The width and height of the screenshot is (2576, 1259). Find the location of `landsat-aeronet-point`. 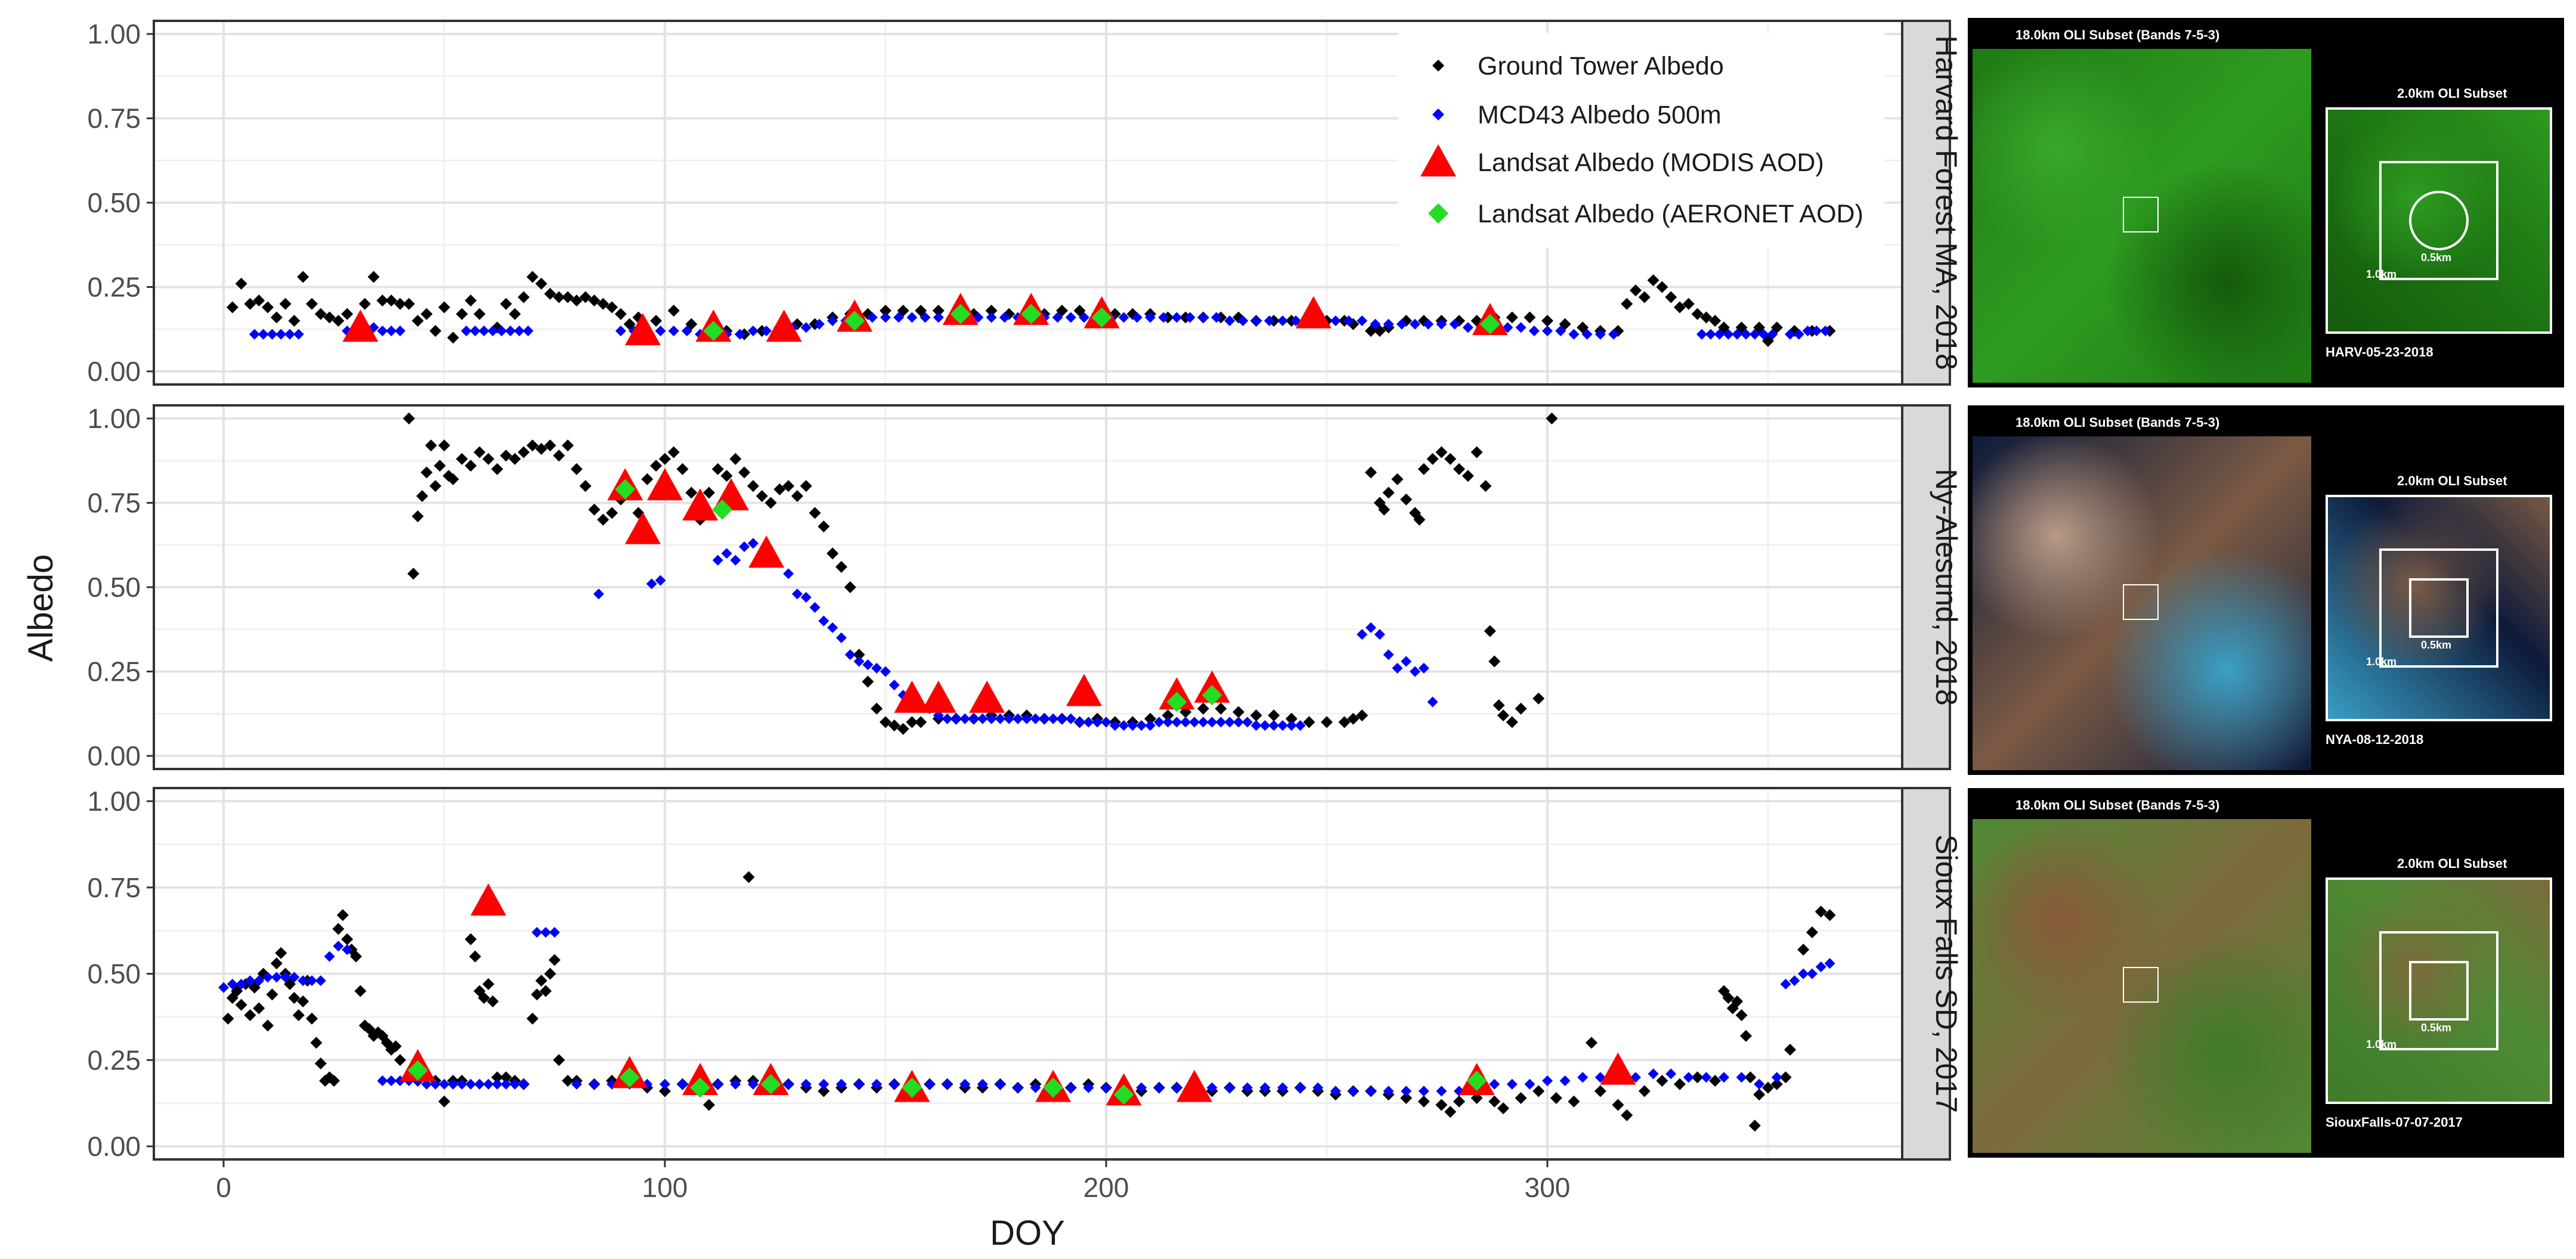

landsat-aeronet-point is located at coordinates (1032, 313).